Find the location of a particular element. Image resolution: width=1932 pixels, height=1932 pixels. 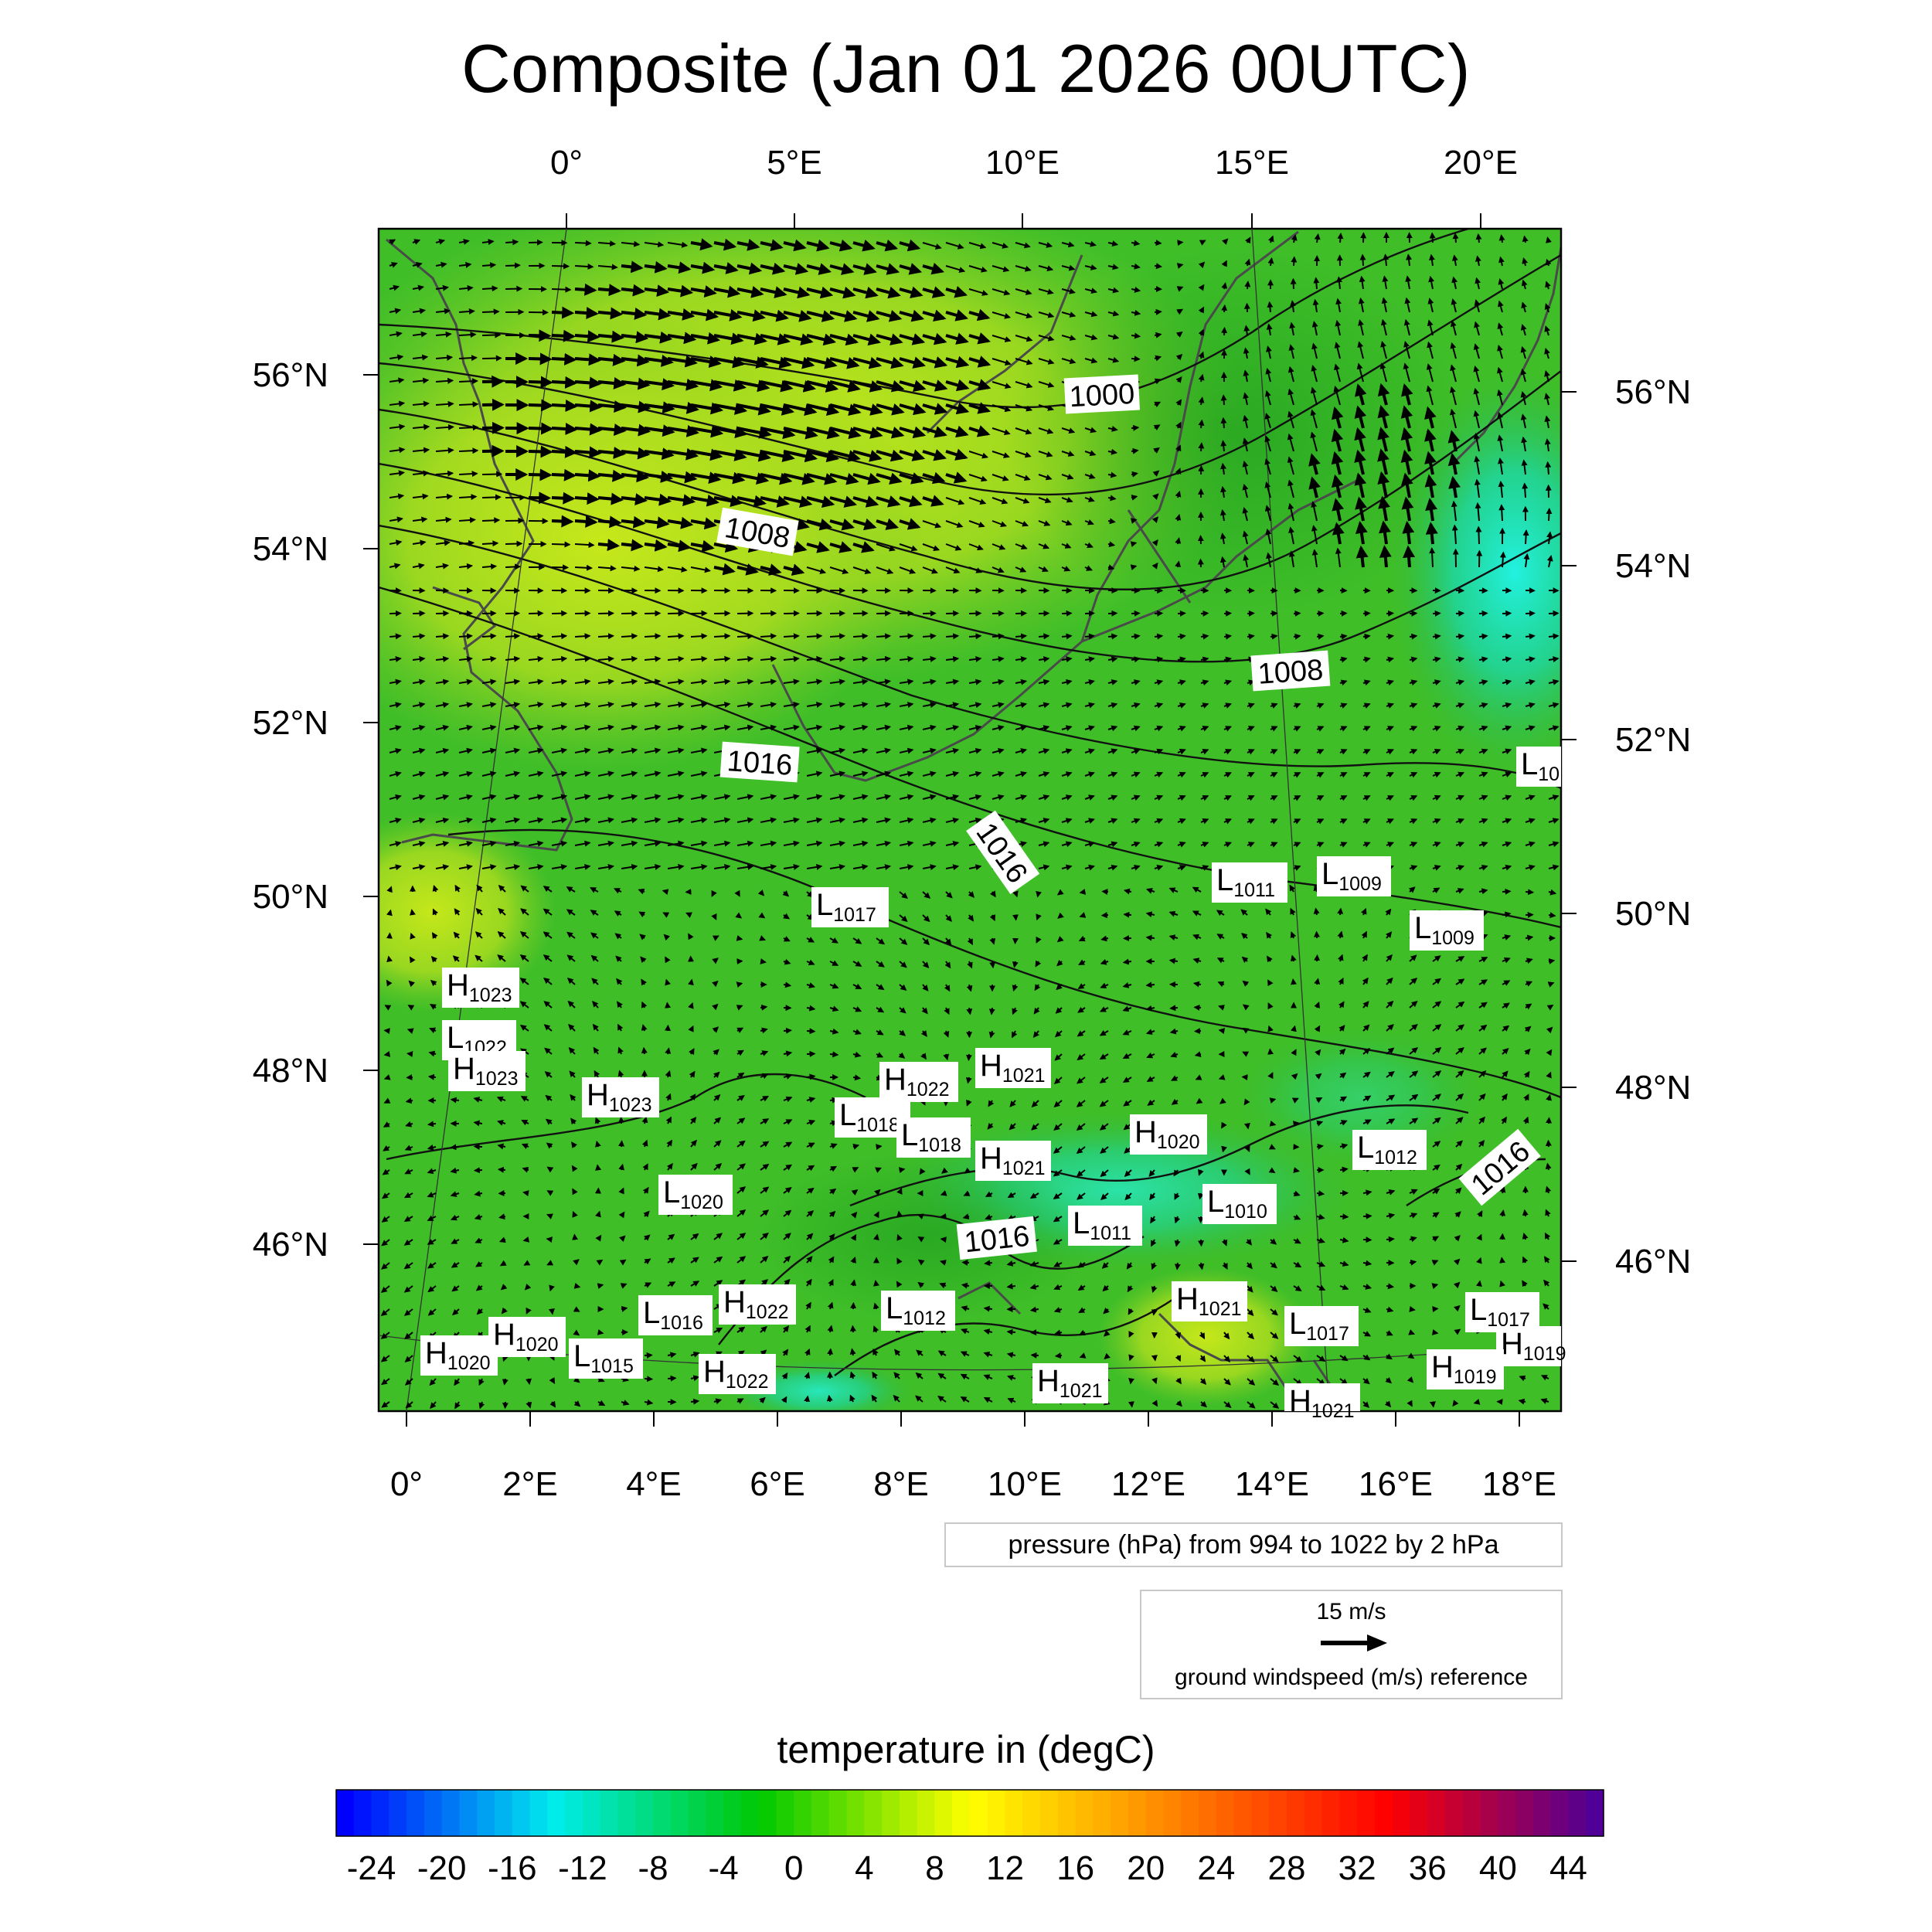

pressure-center: H1020 is located at coordinates (1169, 1134).